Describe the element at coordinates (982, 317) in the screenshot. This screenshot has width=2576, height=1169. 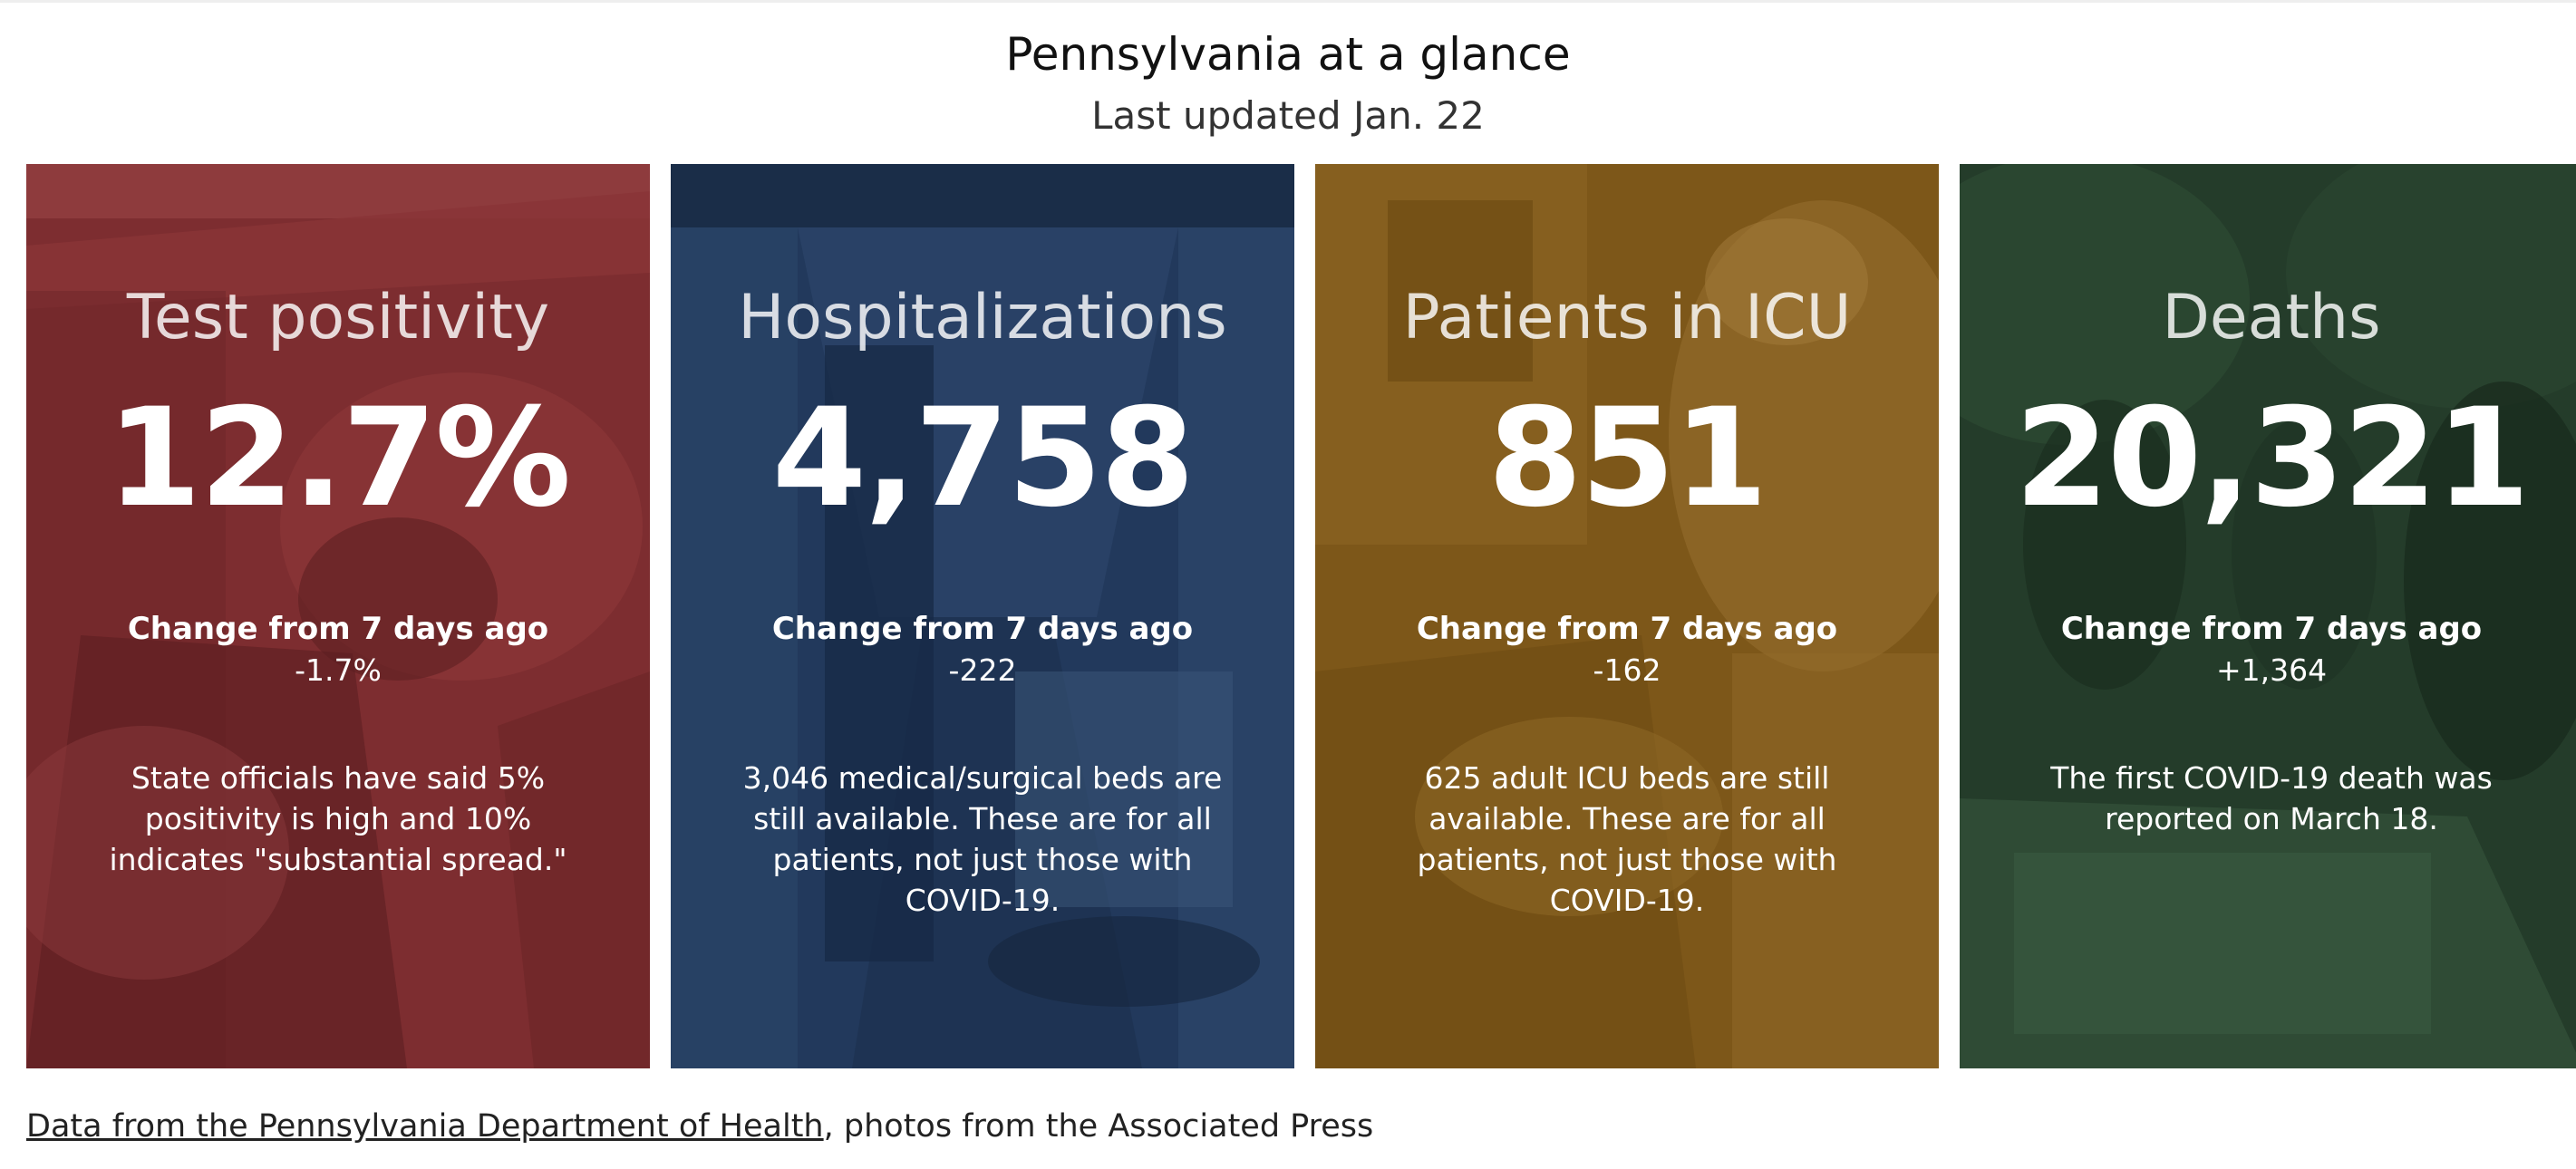
I see `card-title: Hospitalizations` at that location.